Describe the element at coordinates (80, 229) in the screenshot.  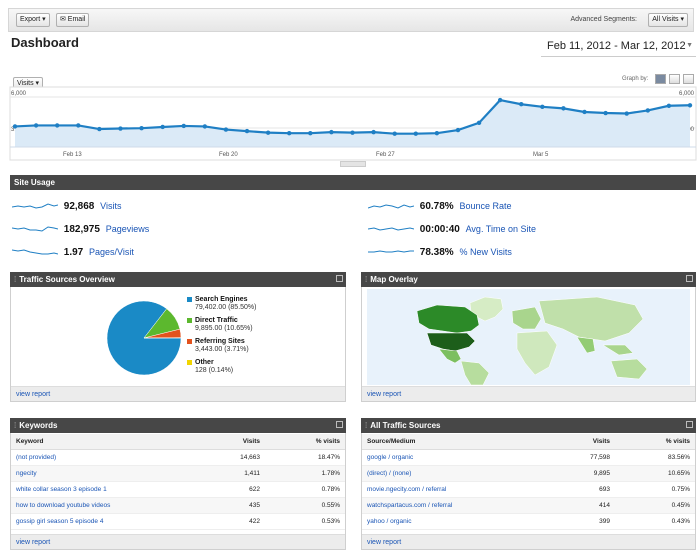
I see `metric-pageviews: 182,975 Pageviews` at that location.